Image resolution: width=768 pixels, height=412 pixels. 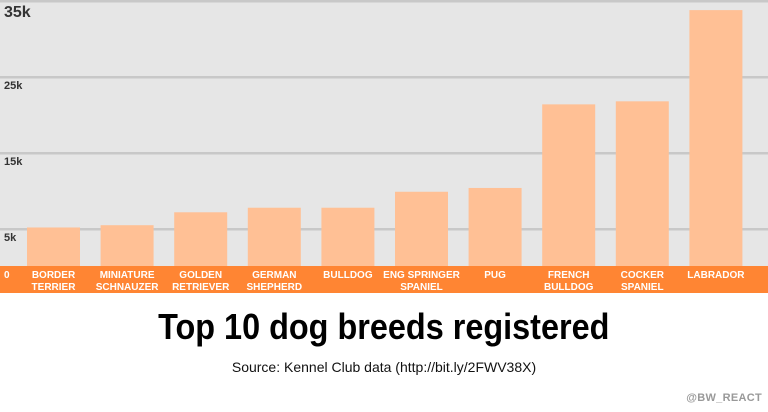 What do you see at coordinates (17, 12) in the screenshot?
I see `y-tick-label: 35k` at bounding box center [17, 12].